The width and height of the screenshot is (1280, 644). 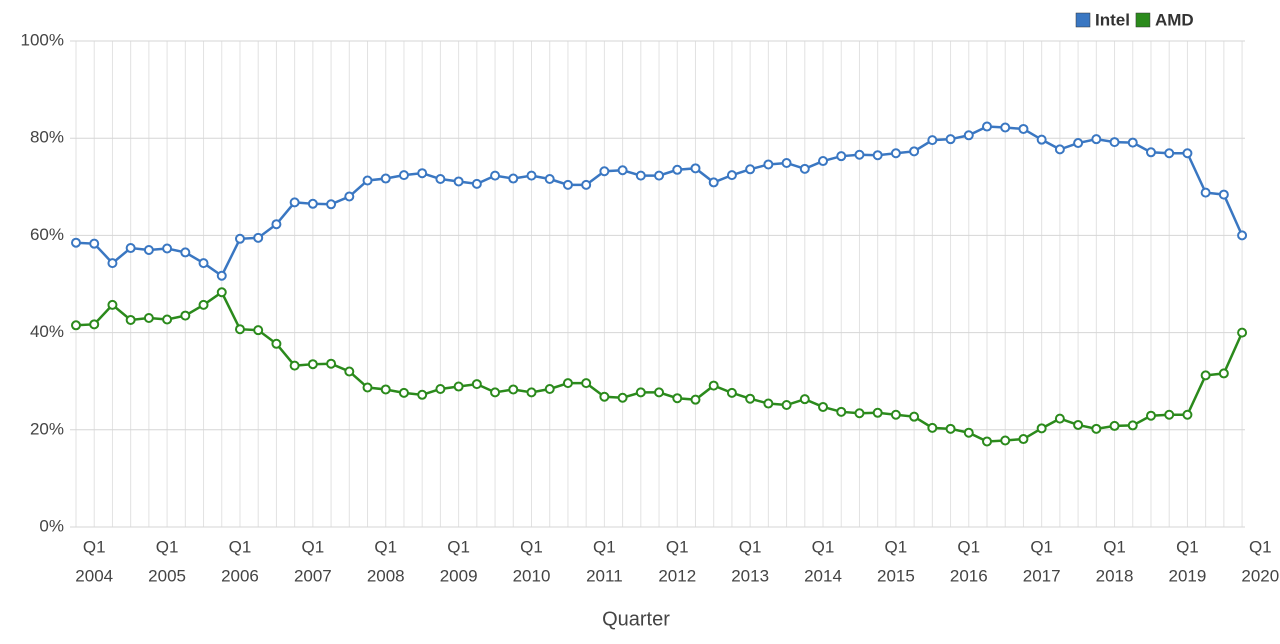 I want to click on x-tick-label: 2019, so click(x=1188, y=575).